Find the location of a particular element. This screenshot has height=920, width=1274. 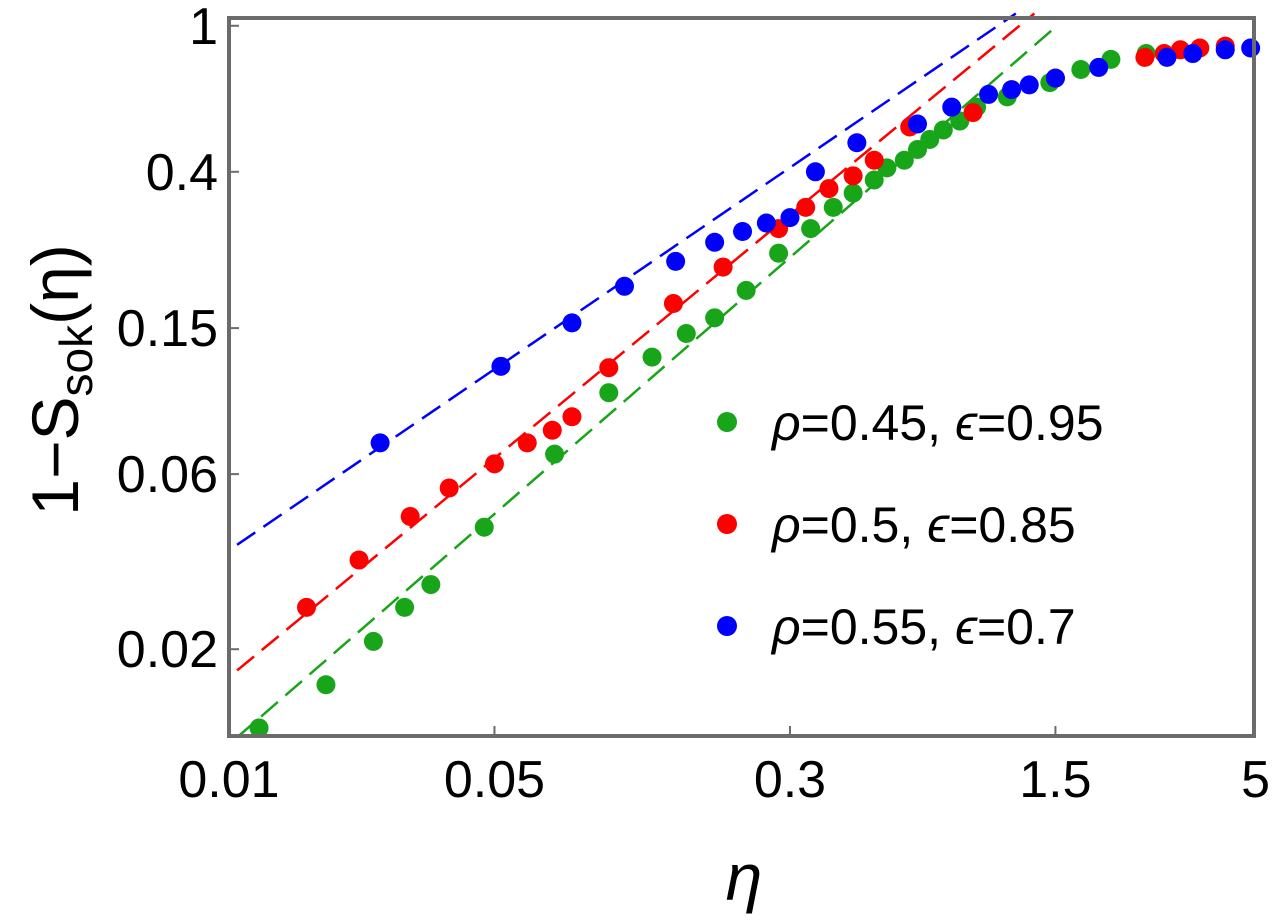

y-tick-label: 0.06 is located at coordinates (167, 475).